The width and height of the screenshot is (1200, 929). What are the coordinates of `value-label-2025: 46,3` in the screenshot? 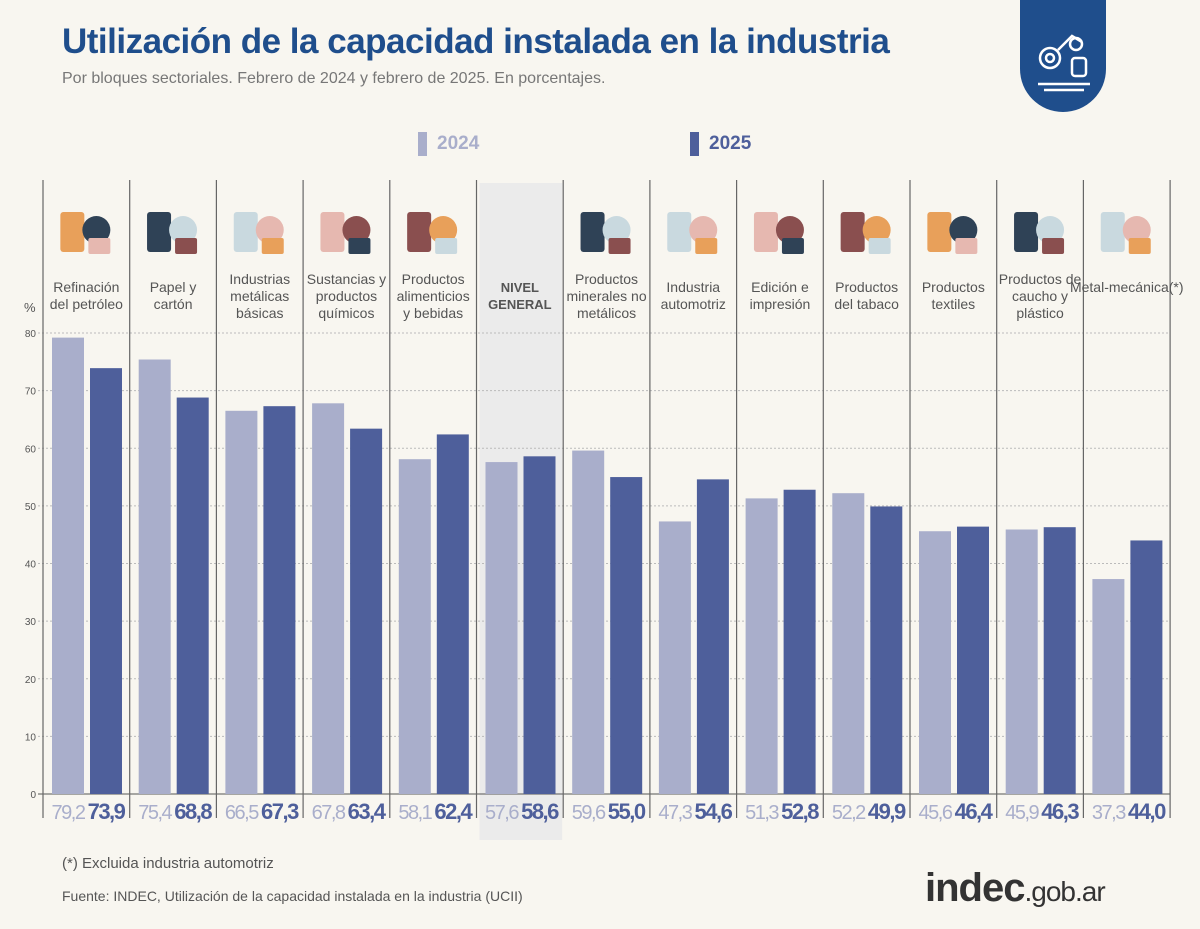 It's located at (1060, 811).